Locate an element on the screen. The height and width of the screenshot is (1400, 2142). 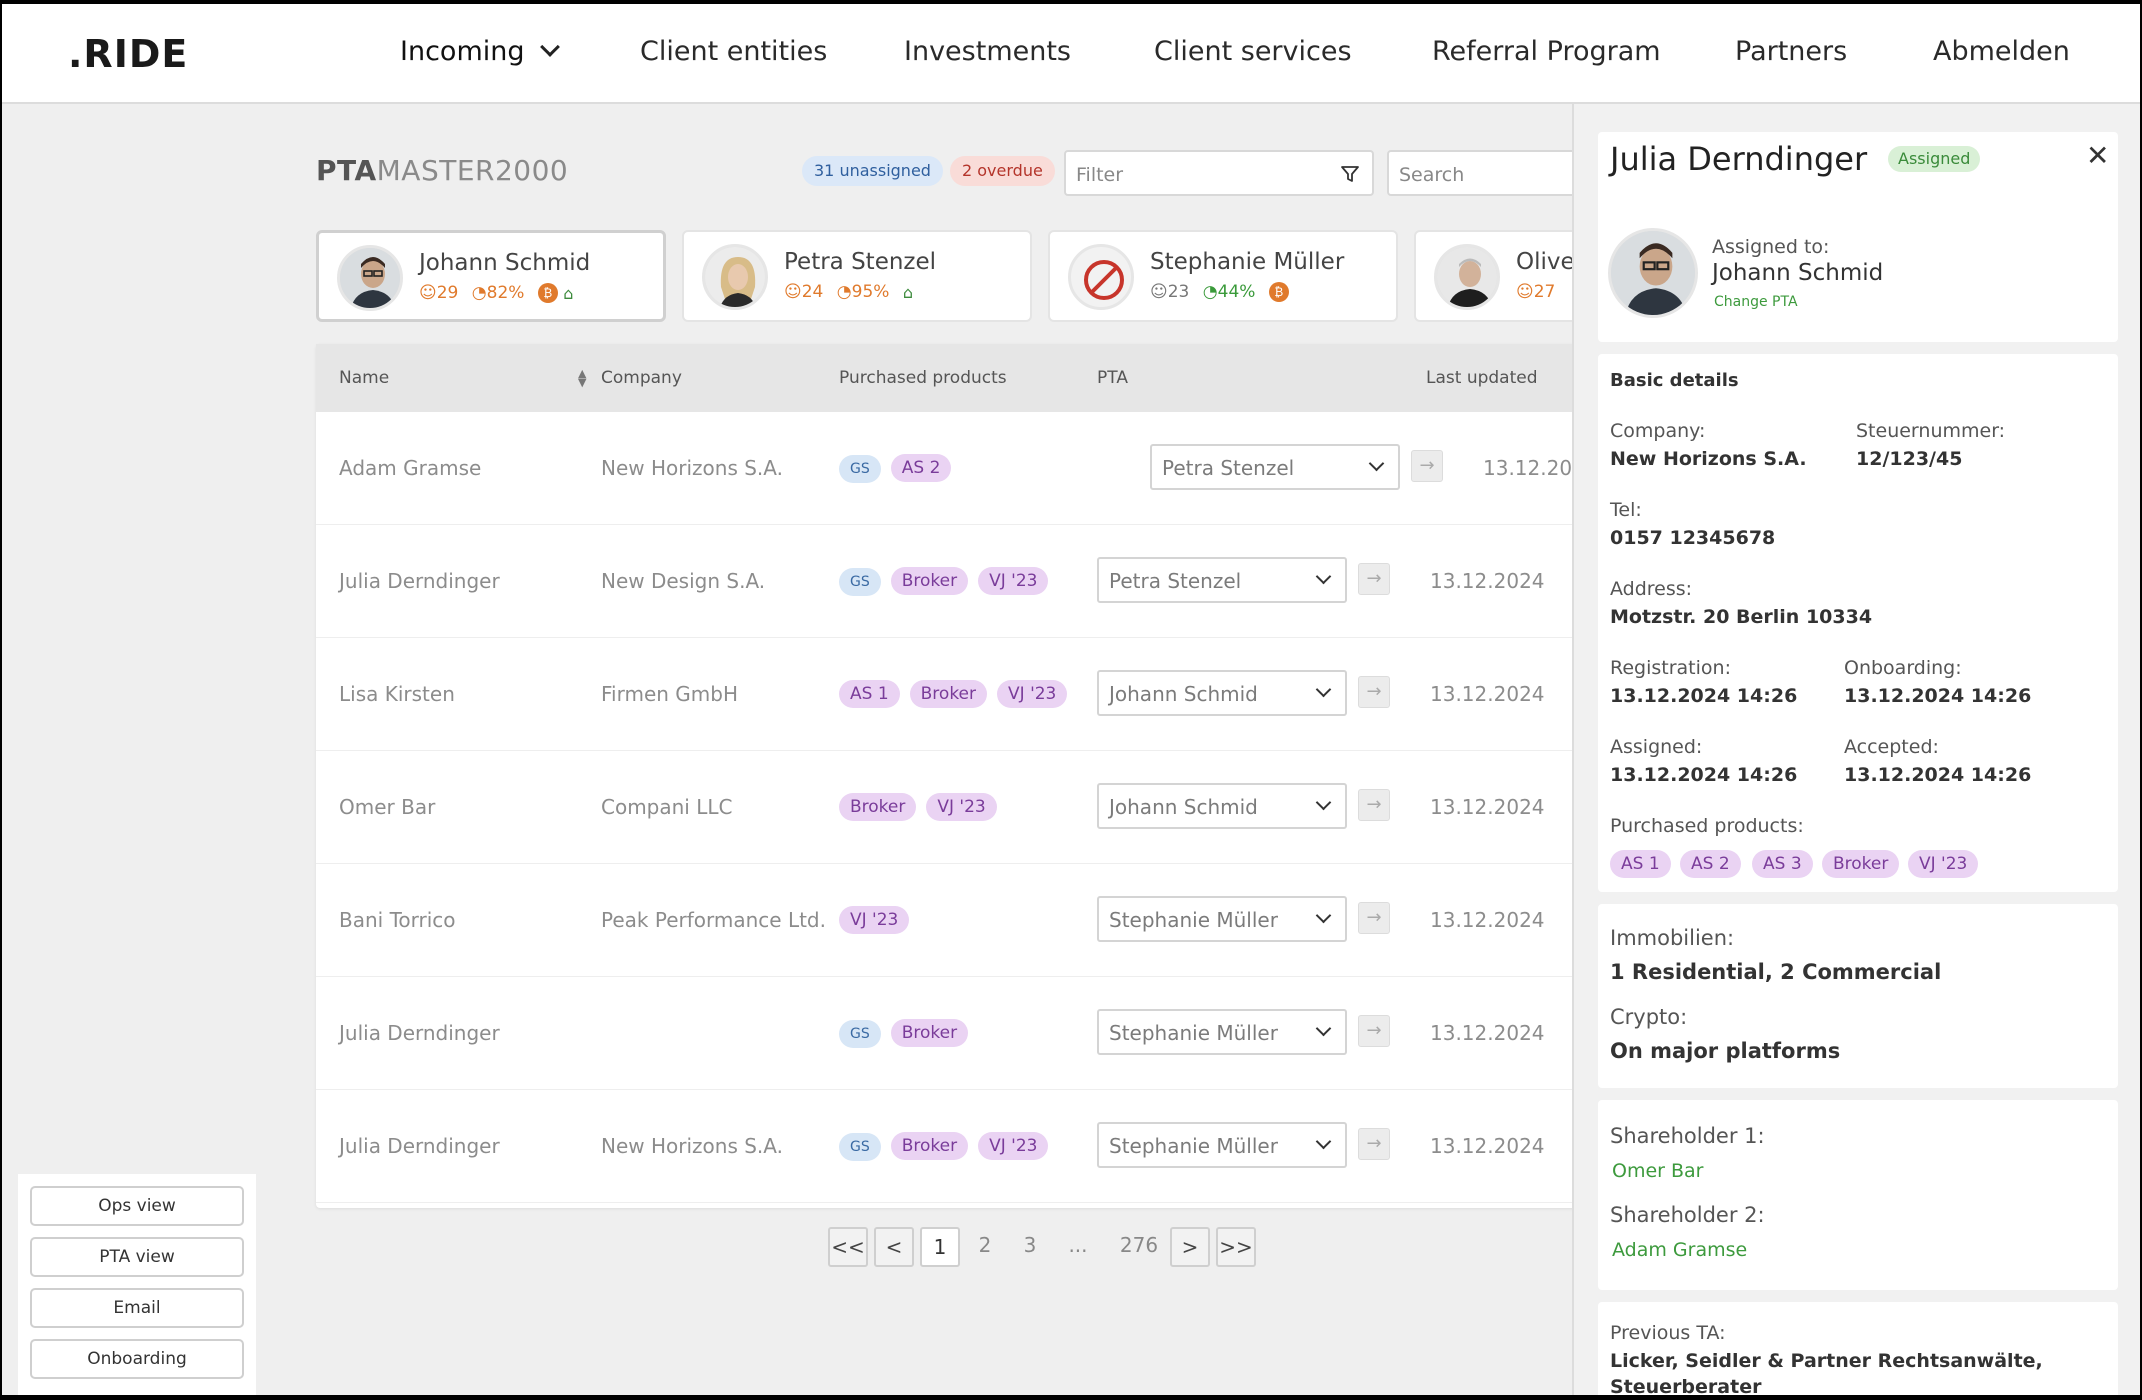
last-page-button: >> is located at coordinates (1236, 1247).